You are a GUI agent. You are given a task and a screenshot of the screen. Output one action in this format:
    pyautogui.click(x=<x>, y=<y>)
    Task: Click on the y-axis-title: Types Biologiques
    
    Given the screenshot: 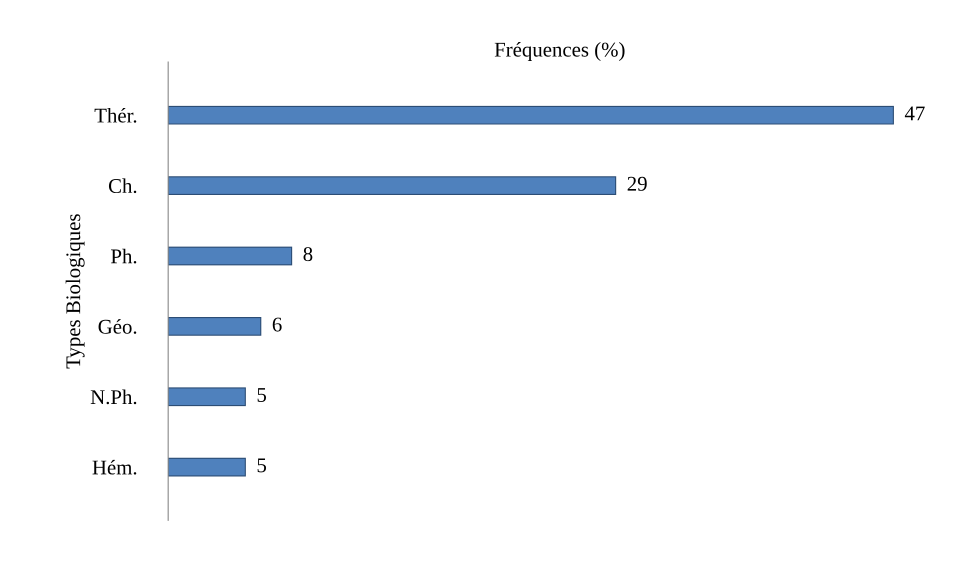 What is the action you would take?
    pyautogui.click(x=75, y=291)
    